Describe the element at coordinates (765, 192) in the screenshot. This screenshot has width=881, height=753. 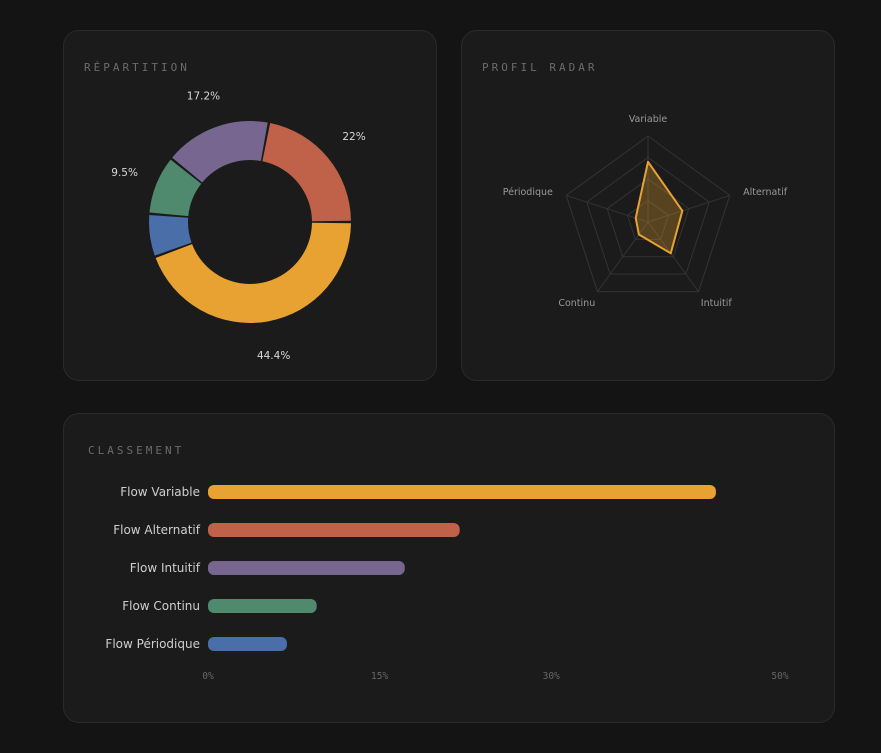
I see `radar-axis-label: Alternatif` at that location.